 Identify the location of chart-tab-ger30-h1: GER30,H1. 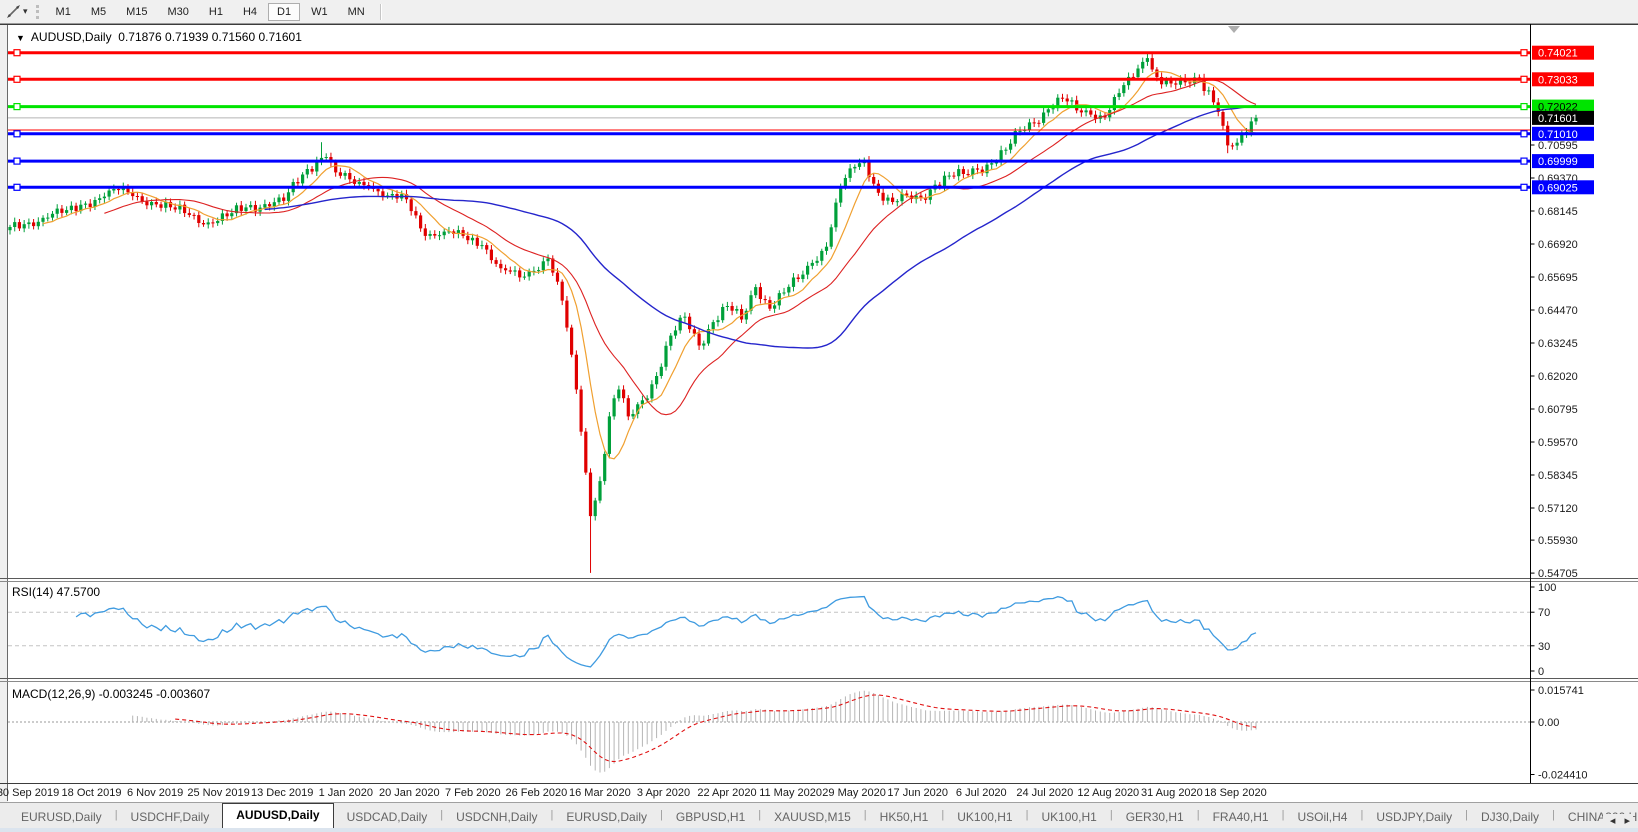
(1154, 817).